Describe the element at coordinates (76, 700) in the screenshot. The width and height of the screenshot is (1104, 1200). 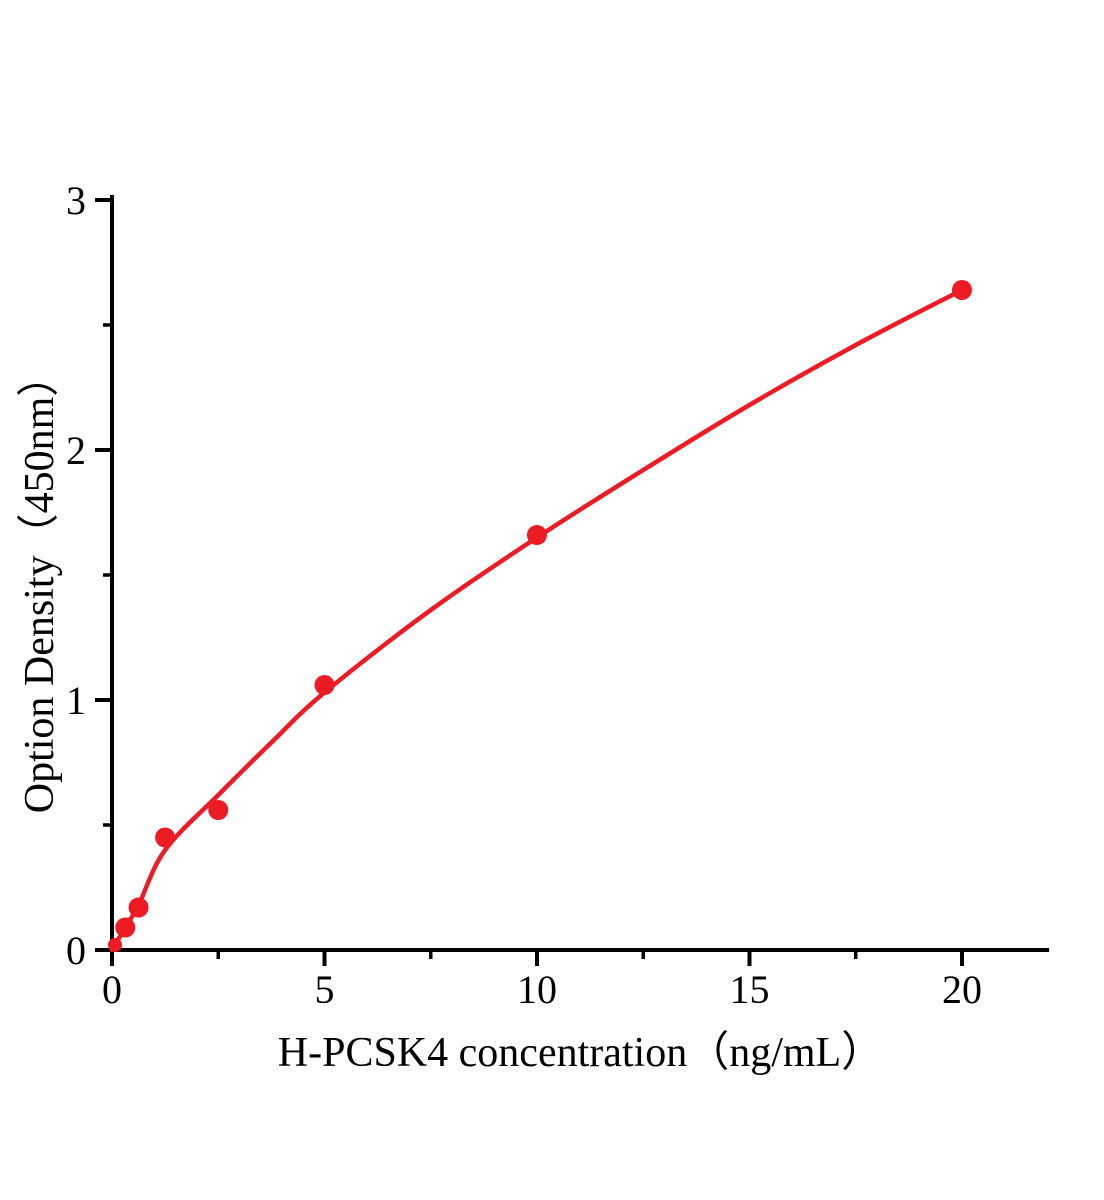
I see `y-tick-label: 1` at that location.